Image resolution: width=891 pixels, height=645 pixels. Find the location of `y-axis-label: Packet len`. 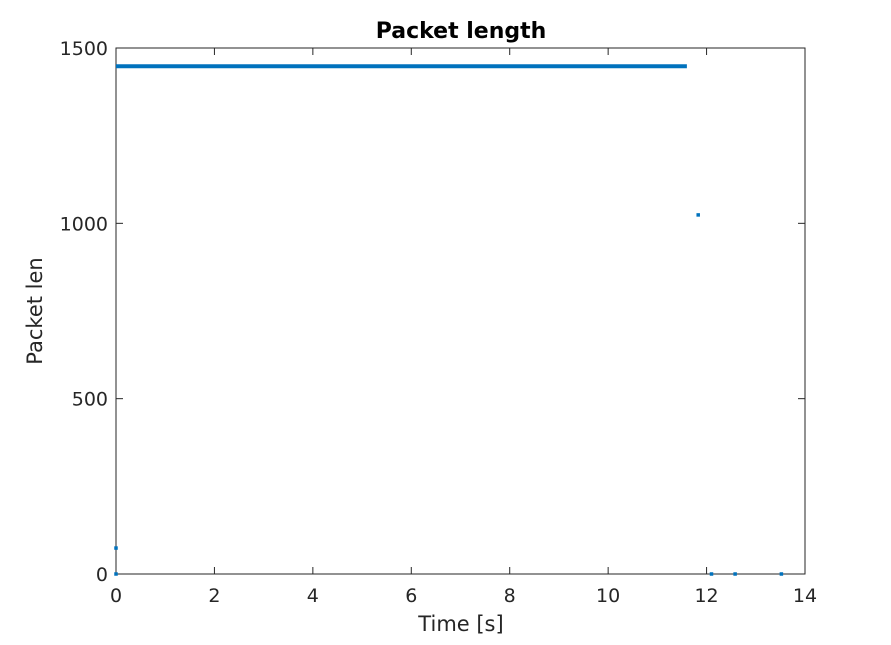

y-axis-label: Packet len is located at coordinates (35, 310).